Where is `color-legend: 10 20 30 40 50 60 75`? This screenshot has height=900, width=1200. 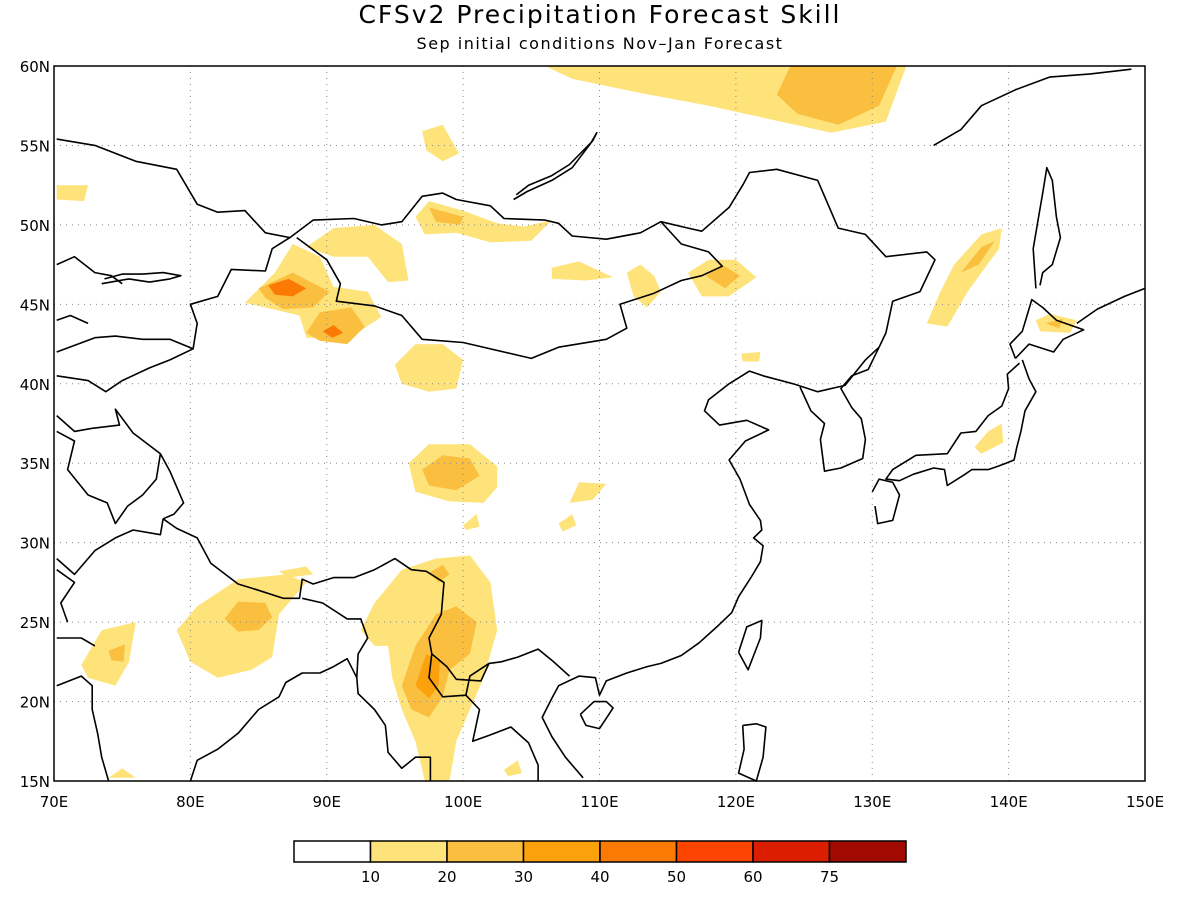
color-legend: 10 20 30 40 50 60 75 is located at coordinates (600, 863).